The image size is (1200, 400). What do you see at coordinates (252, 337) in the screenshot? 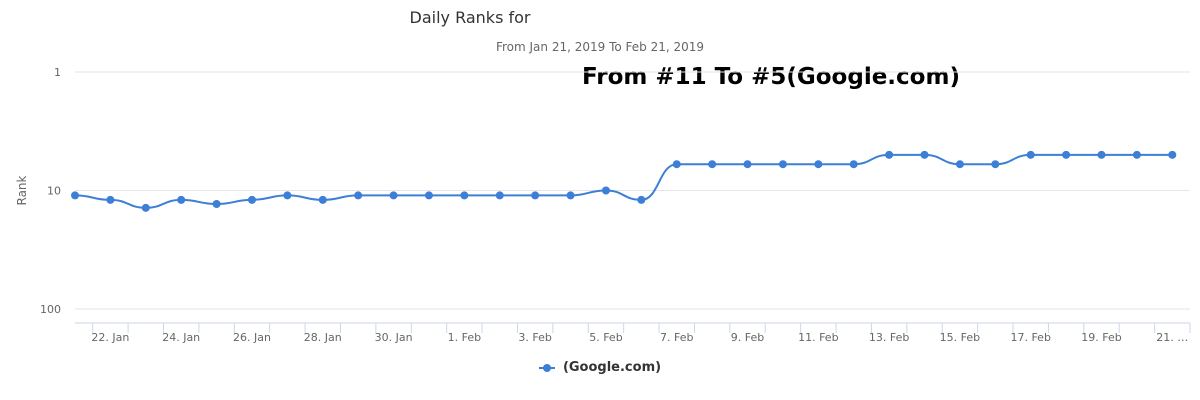
I see `x-tick-label: 26. Jan` at bounding box center [252, 337].